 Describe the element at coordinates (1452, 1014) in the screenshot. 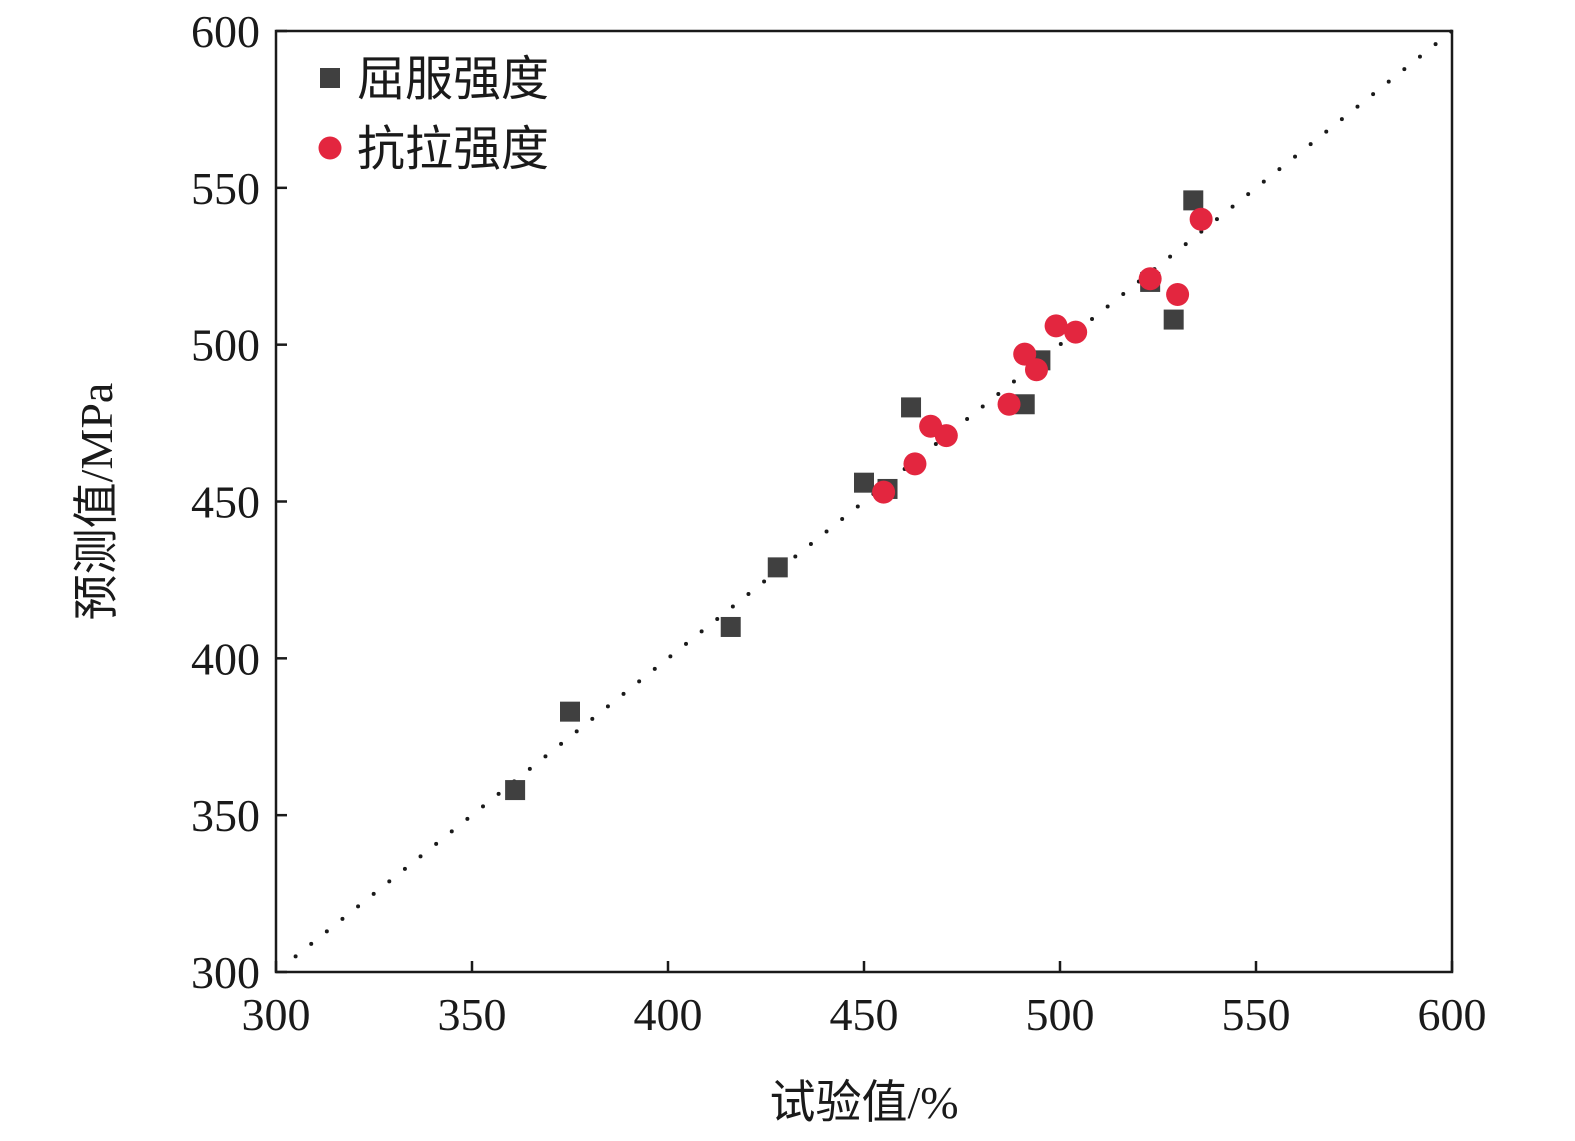

I see `x-tick-label: 600` at that location.